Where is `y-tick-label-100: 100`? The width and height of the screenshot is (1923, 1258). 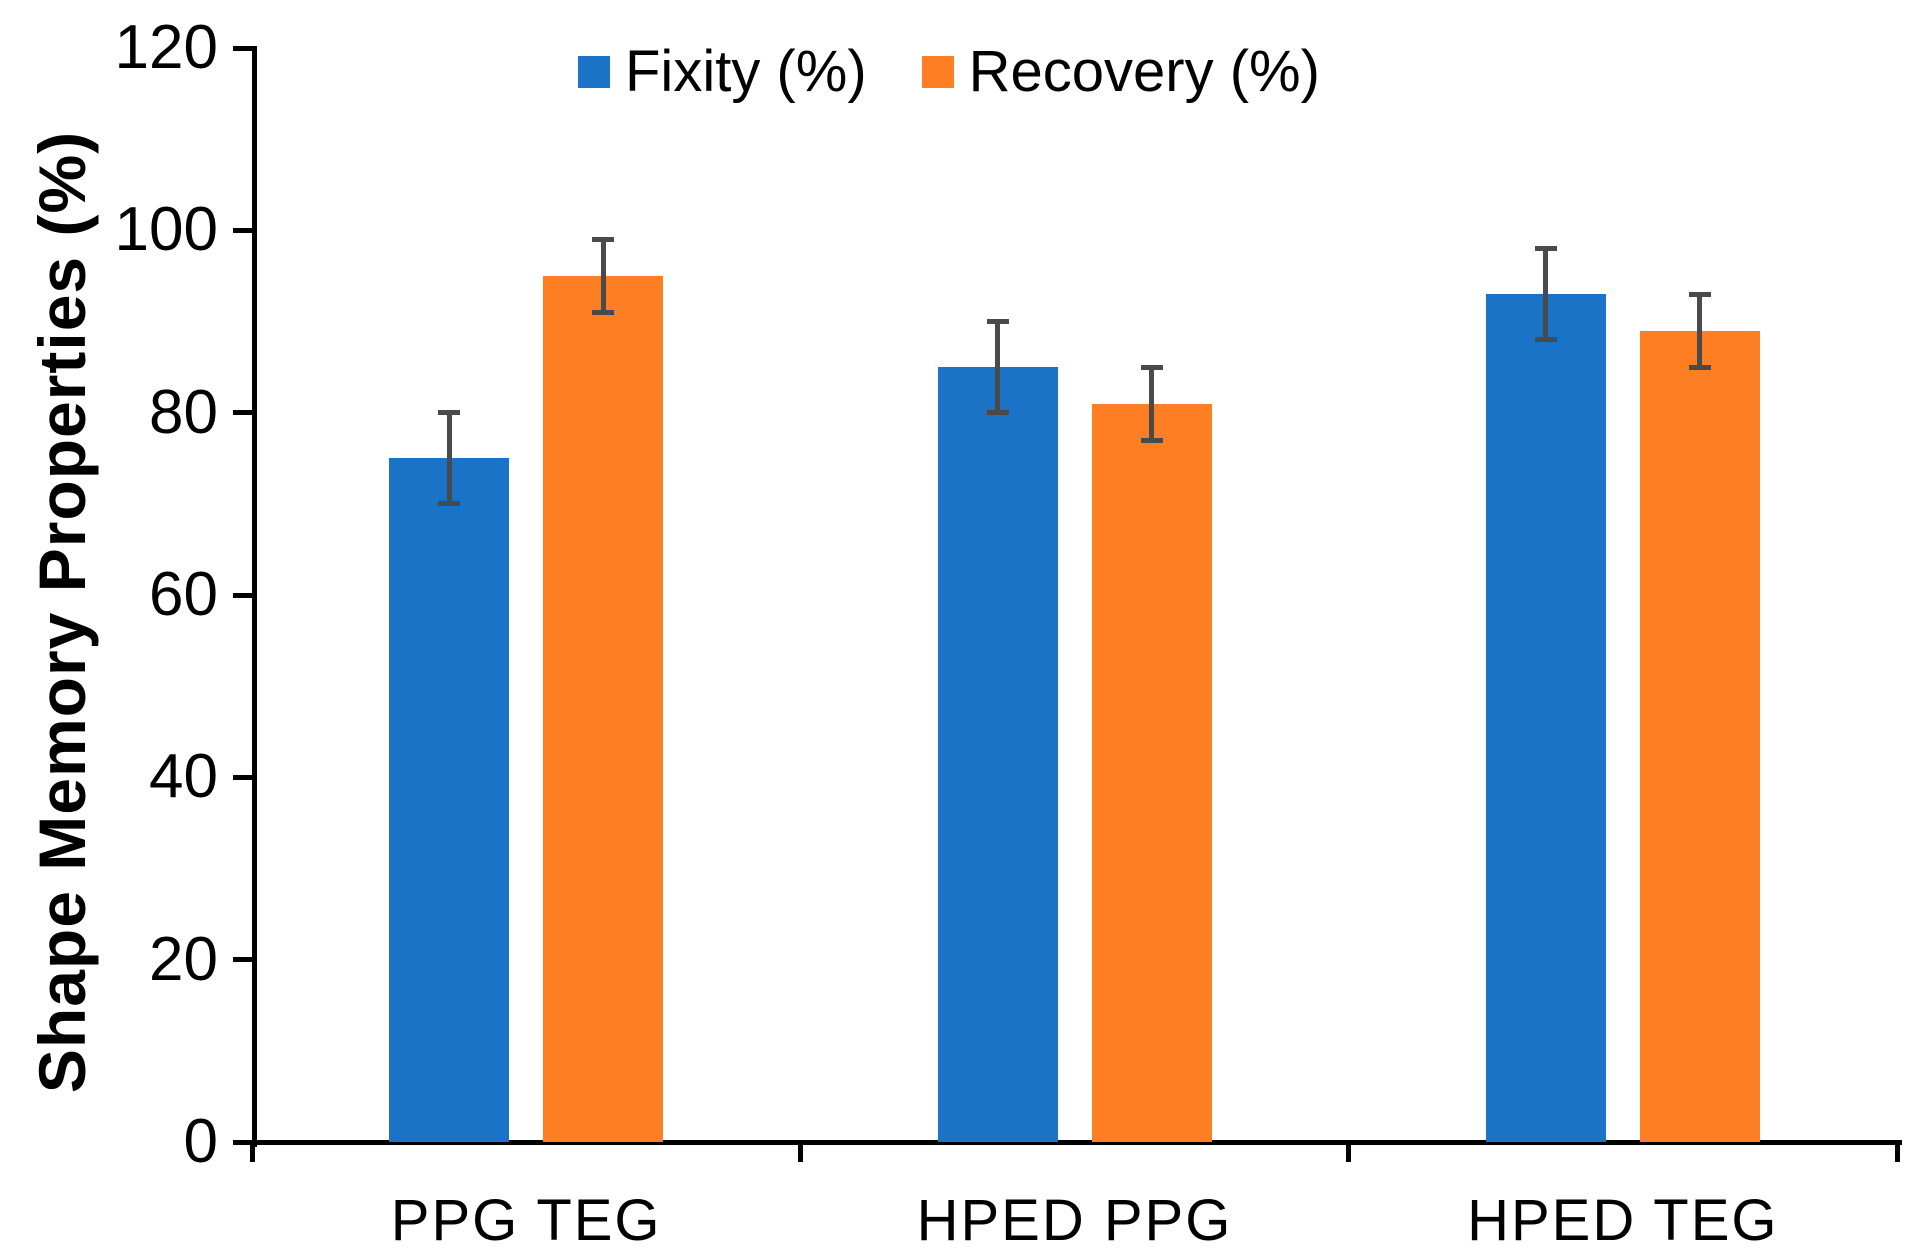
y-tick-label-100: 100 is located at coordinates (166, 230).